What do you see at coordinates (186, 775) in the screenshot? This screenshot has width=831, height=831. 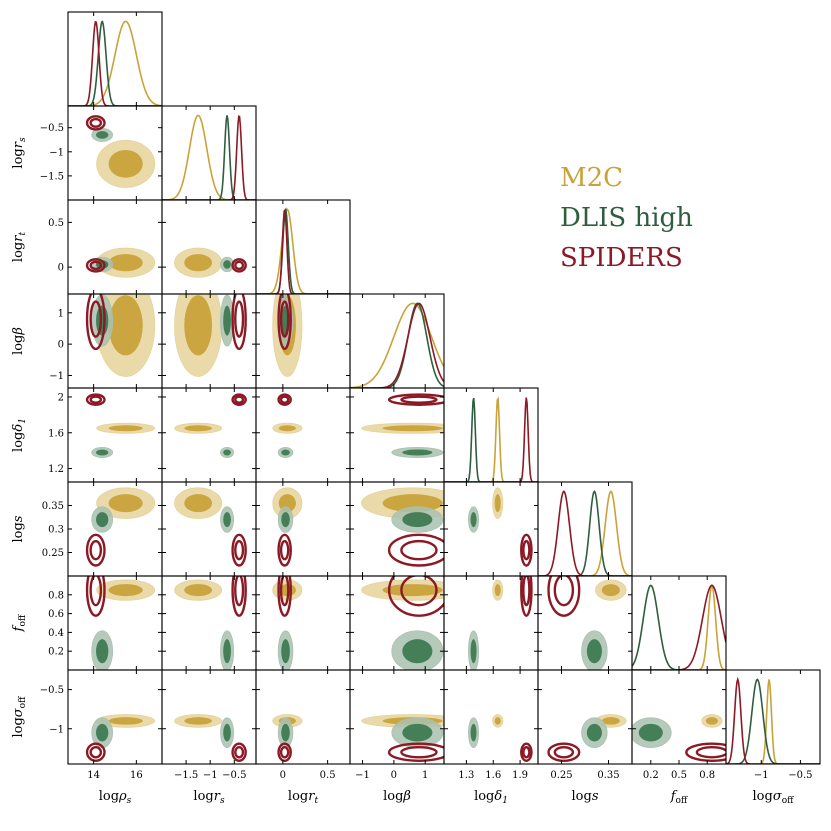 I see `x-tick-label: −1.5` at bounding box center [186, 775].